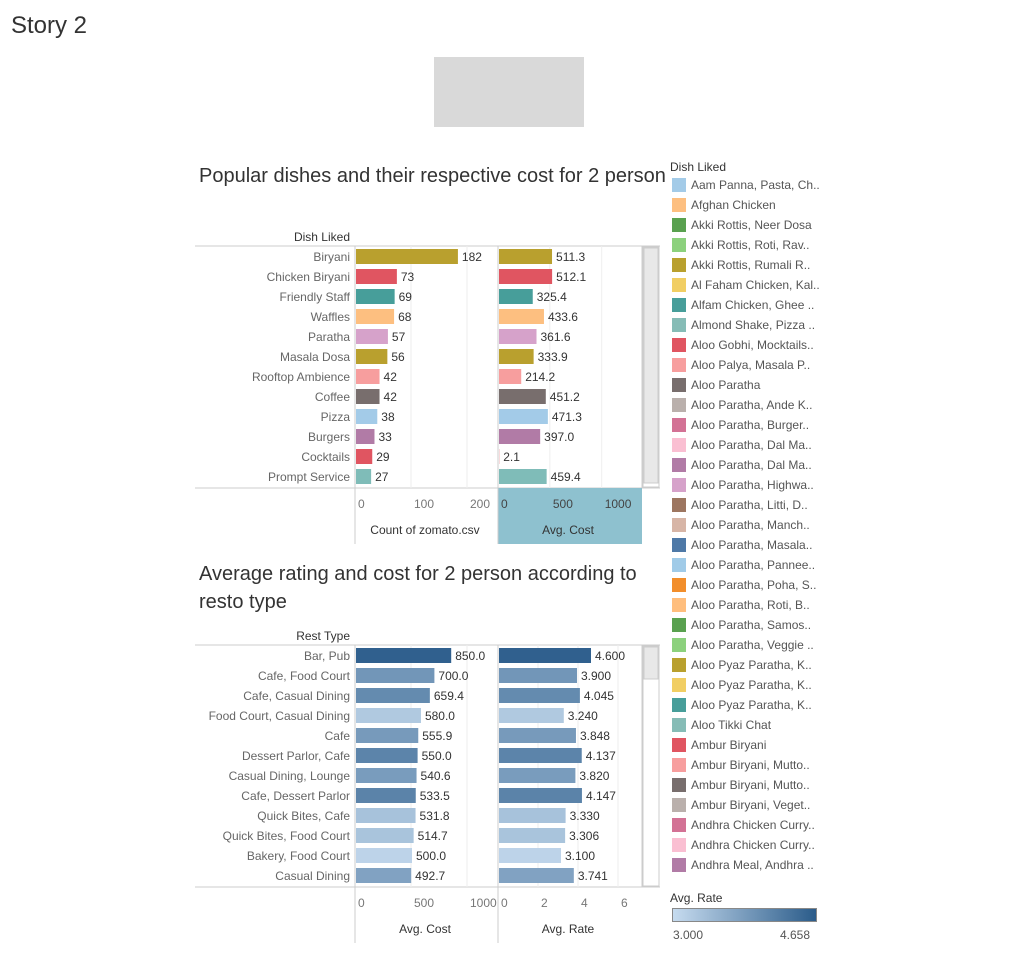 The image size is (1015, 963). I want to click on row-label: Burgers, so click(329, 437).